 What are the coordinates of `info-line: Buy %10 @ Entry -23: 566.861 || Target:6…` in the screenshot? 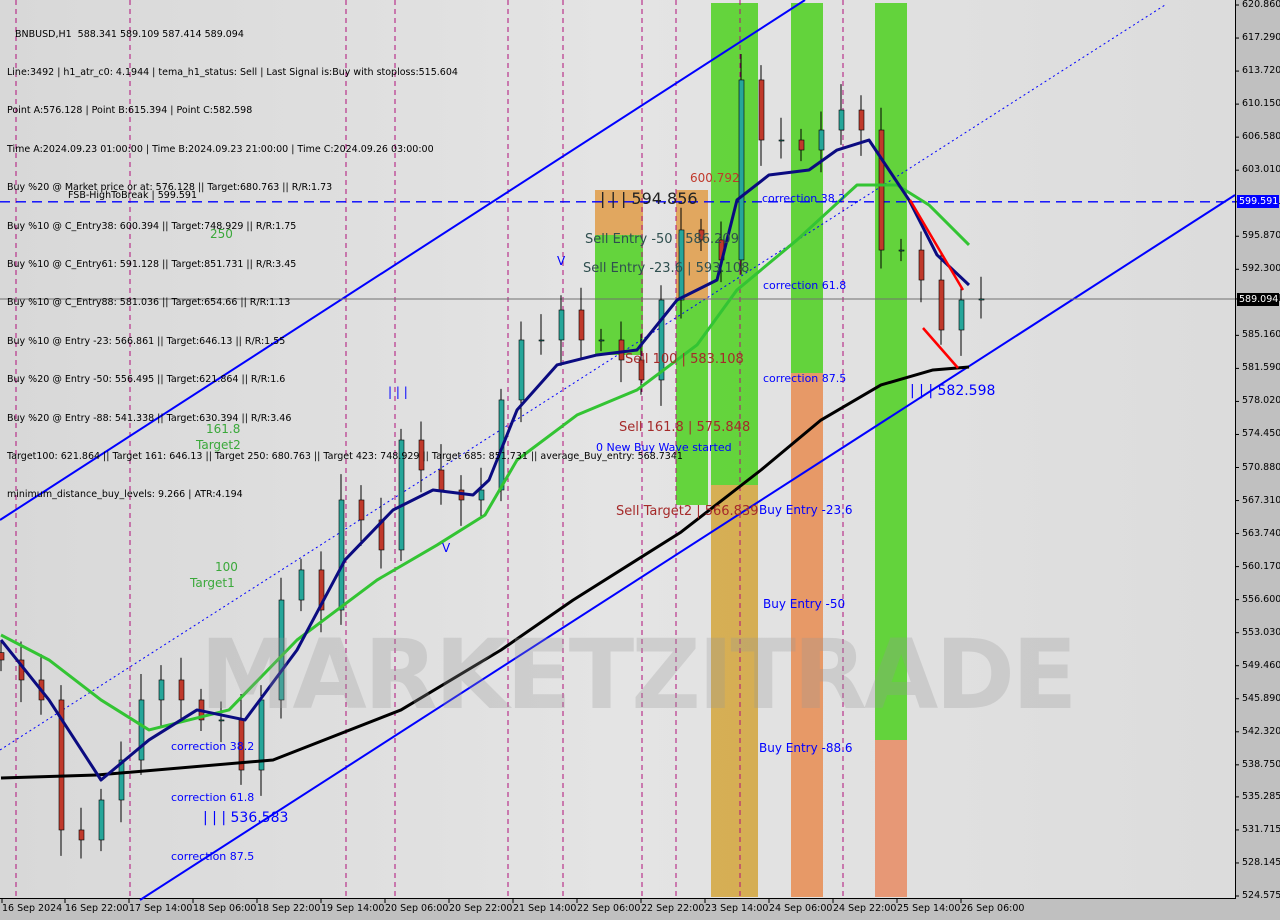 It's located at (146, 341).